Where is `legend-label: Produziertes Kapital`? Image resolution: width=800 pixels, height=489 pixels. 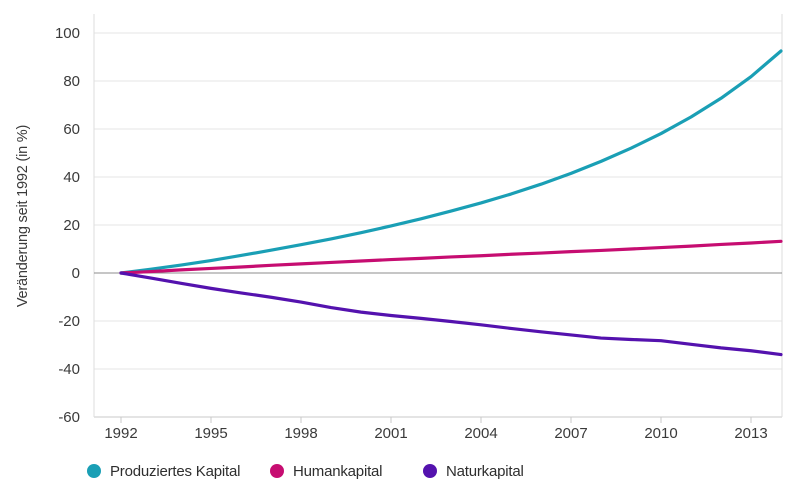 legend-label: Produziertes Kapital is located at coordinates (175, 471).